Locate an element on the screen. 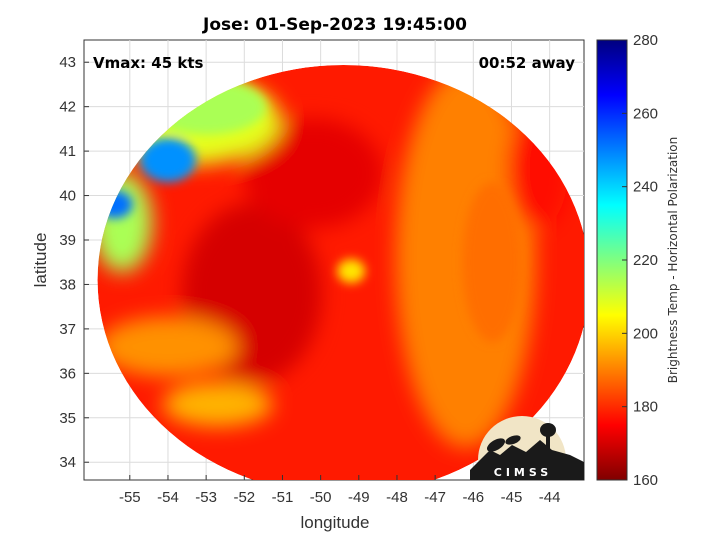  y-tick-label: 43 is located at coordinates (67, 62).